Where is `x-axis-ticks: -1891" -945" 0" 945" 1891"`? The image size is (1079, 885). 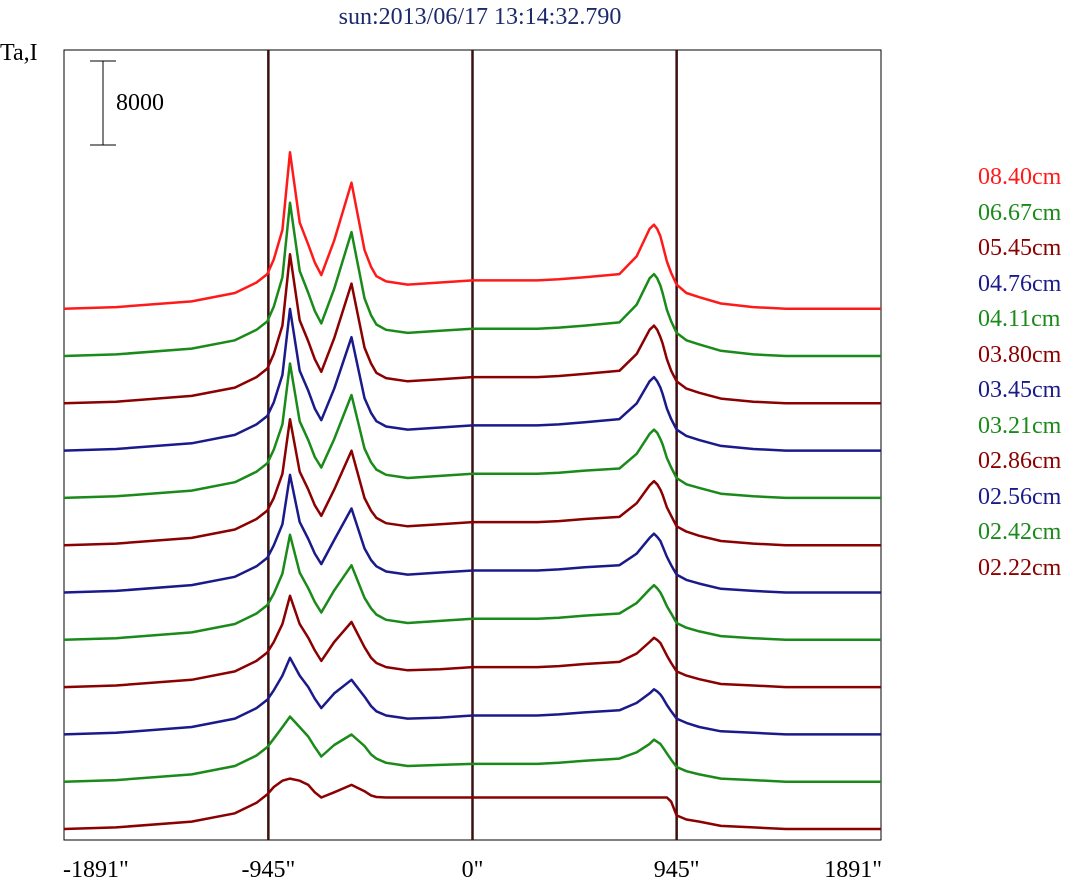
x-axis-ticks: -1891" -945" 0" 945" 1891" is located at coordinates (472, 870).